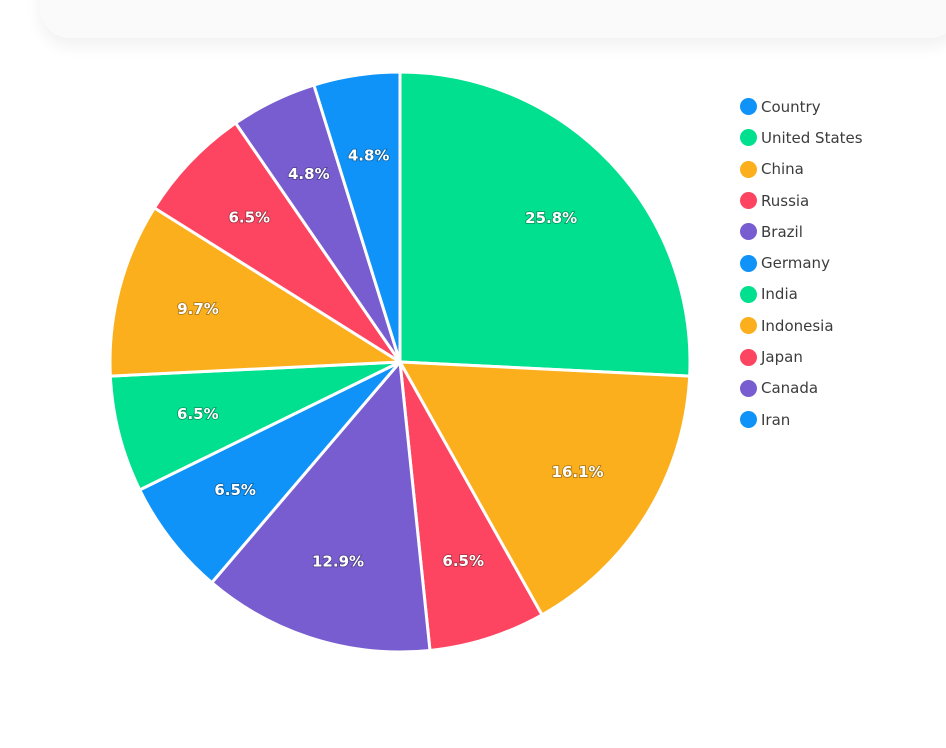 This screenshot has width=946, height=748. Describe the element at coordinates (801, 419) in the screenshot. I see `legend-item: Iran` at that location.